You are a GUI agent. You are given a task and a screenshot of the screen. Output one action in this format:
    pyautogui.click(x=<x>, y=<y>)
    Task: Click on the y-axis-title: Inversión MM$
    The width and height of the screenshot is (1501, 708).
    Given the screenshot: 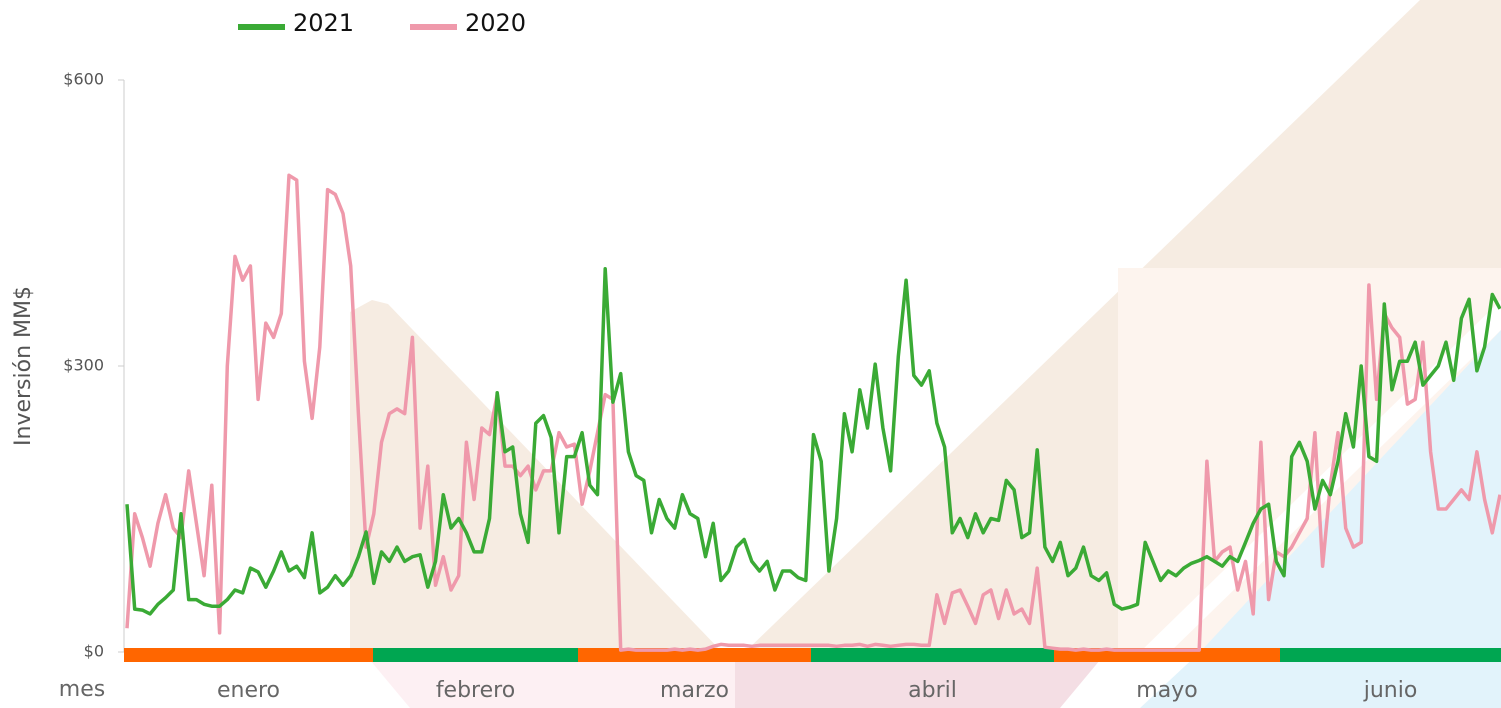 What is the action you would take?
    pyautogui.click(x=23, y=366)
    